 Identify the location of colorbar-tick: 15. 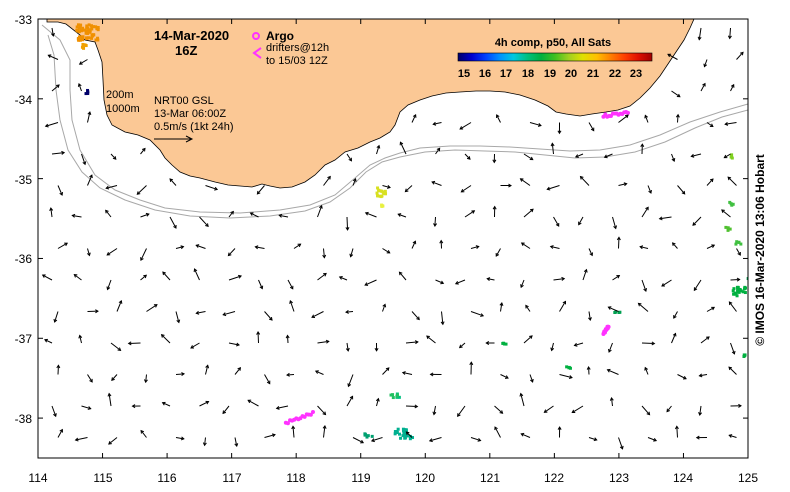
(464, 74).